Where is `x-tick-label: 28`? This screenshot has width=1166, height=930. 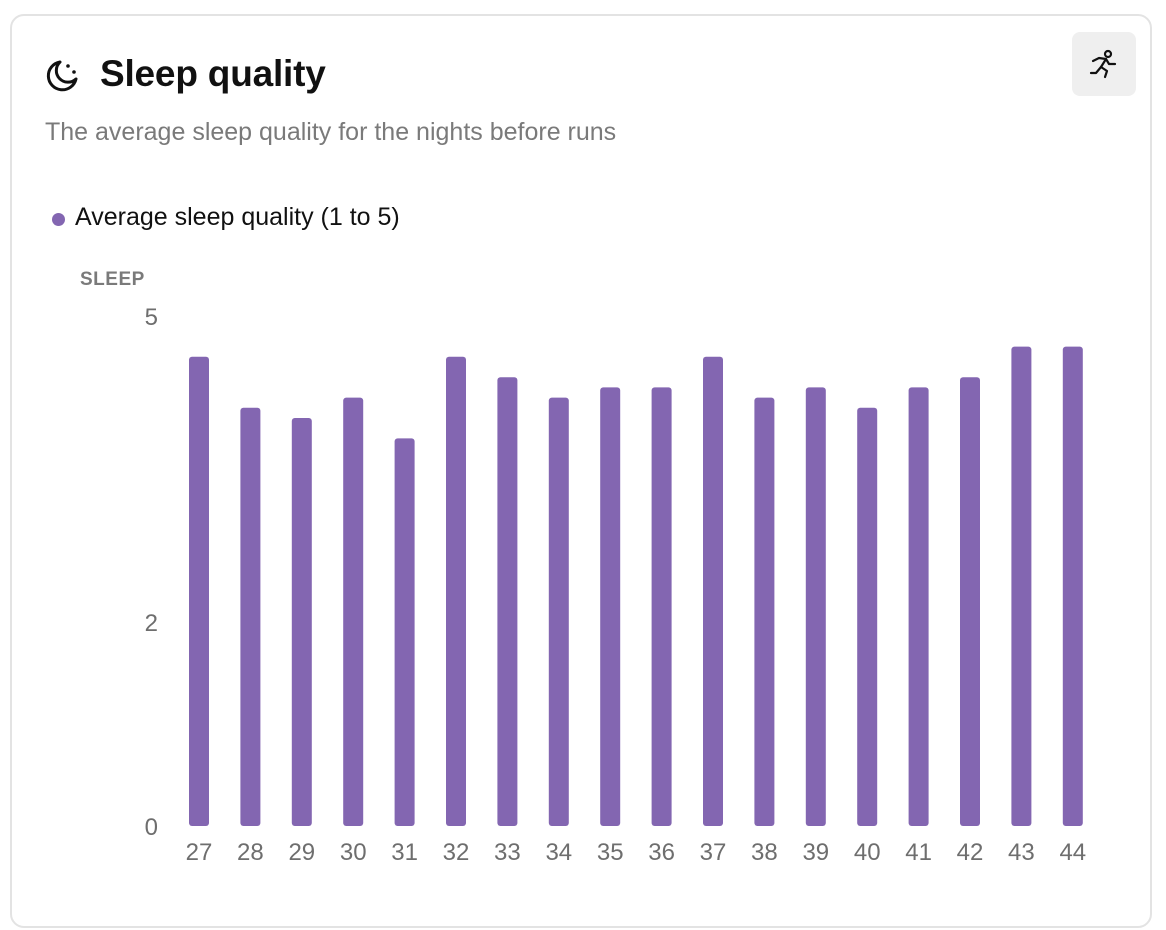 x-tick-label: 28 is located at coordinates (250, 852).